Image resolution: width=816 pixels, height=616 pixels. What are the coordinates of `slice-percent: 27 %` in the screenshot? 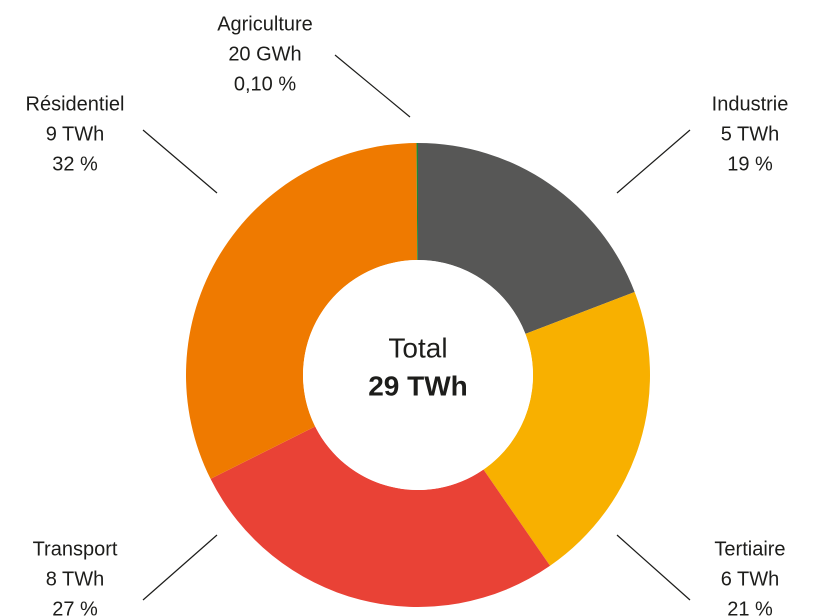 It's located at (75, 607).